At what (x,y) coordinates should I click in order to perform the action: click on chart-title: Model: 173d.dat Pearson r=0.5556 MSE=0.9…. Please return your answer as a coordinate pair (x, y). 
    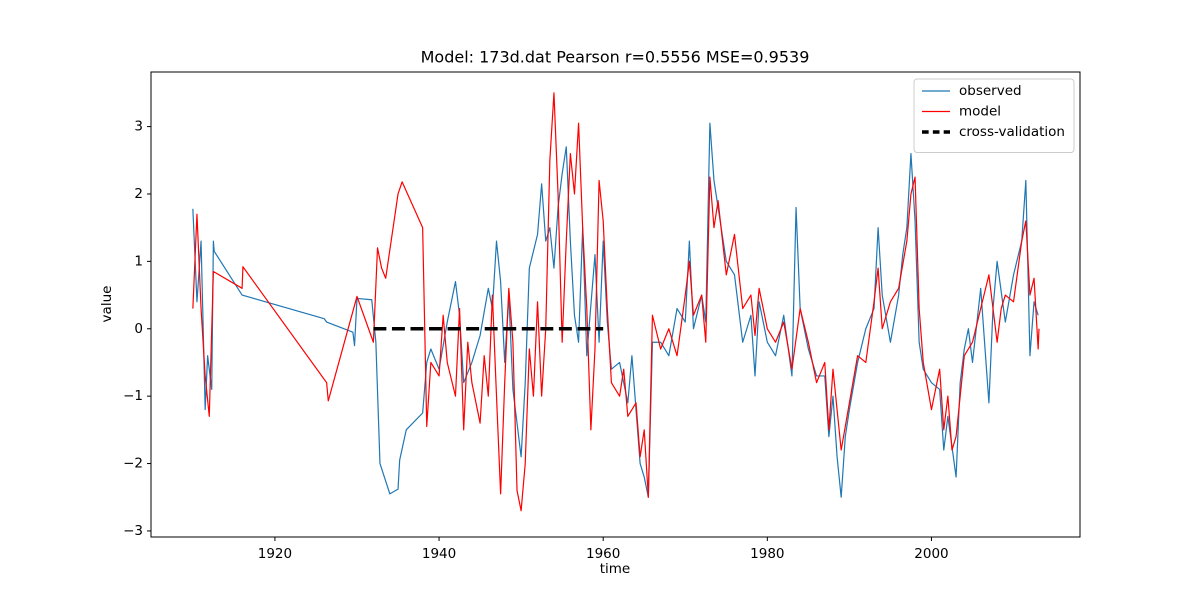
    Looking at the image, I should click on (615, 57).